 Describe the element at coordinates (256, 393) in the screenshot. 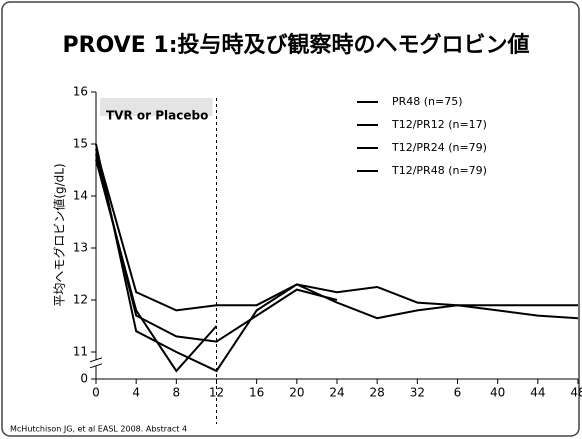

I see `x-tick-label: 16` at that location.